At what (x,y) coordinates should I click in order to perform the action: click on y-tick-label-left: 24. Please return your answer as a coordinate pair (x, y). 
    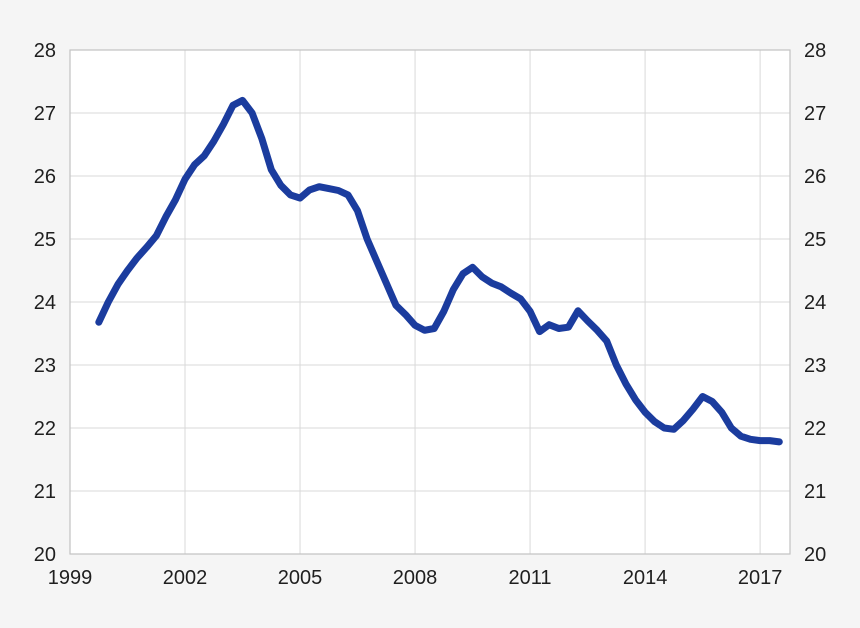
    Looking at the image, I should click on (45, 303).